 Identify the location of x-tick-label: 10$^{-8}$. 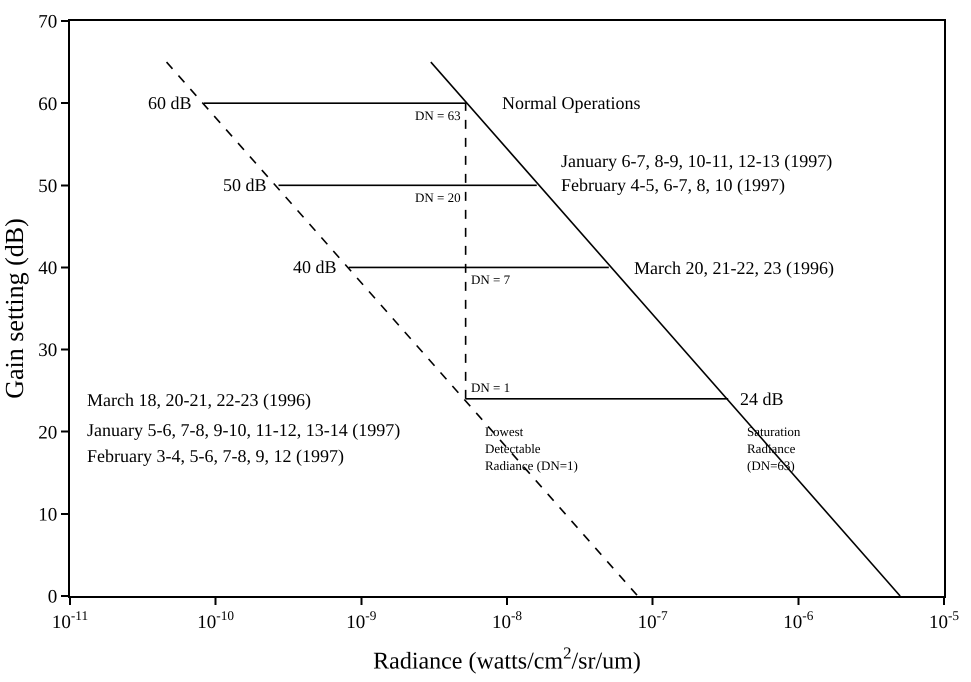
(507, 620).